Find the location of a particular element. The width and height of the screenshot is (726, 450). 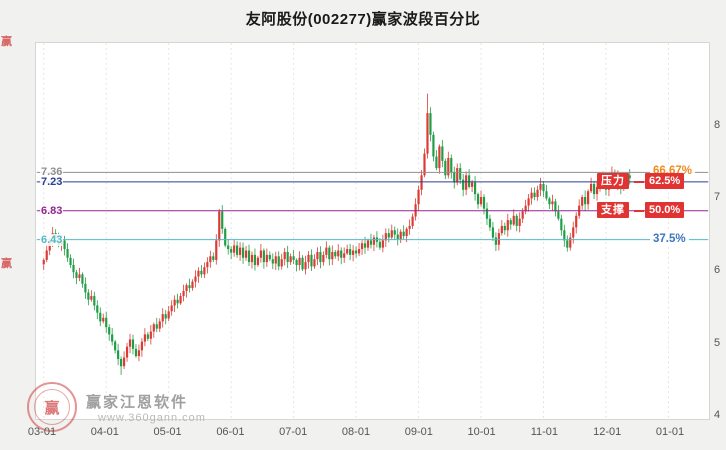

chart-title: 友阿股份(002277)赢家波段百分比 is located at coordinates (363, 19).